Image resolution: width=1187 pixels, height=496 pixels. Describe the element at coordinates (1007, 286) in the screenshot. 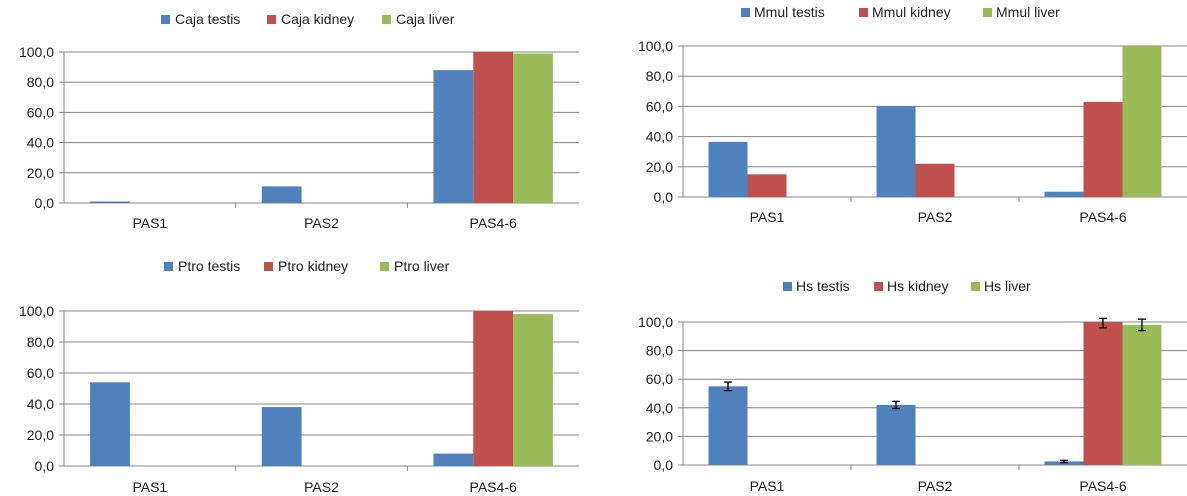

I see `legend-label: Hs liver` at that location.